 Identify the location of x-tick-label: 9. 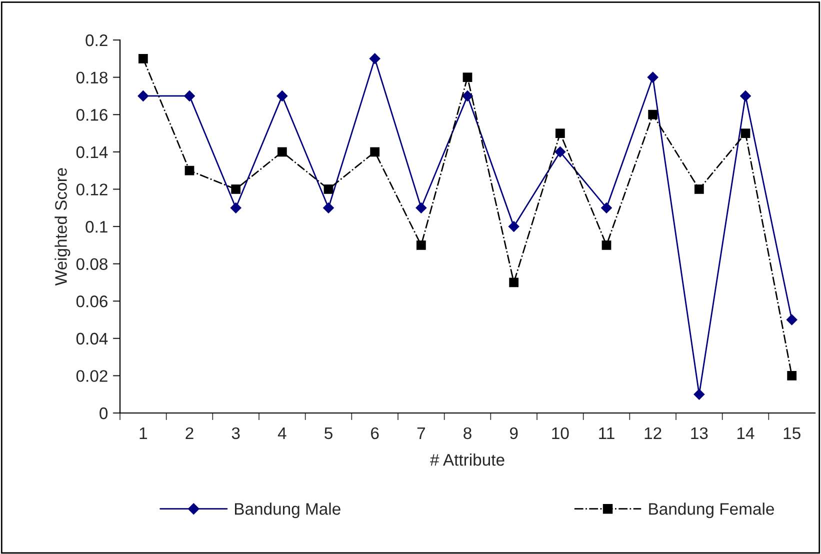
(514, 433).